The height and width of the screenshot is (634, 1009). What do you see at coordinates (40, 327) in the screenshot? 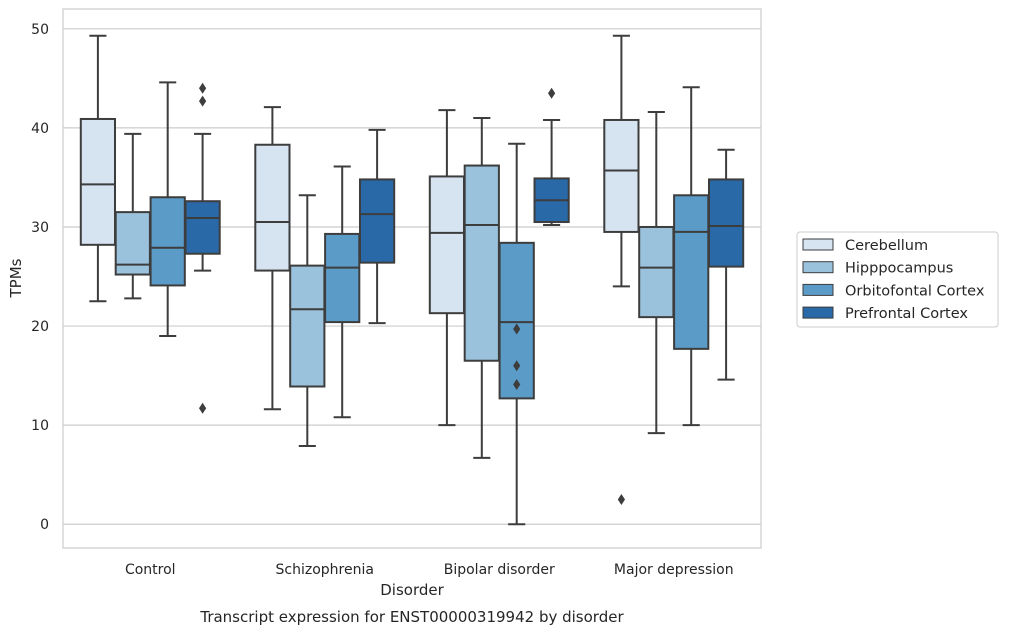
I see `y-tick-label: 20` at bounding box center [40, 327].